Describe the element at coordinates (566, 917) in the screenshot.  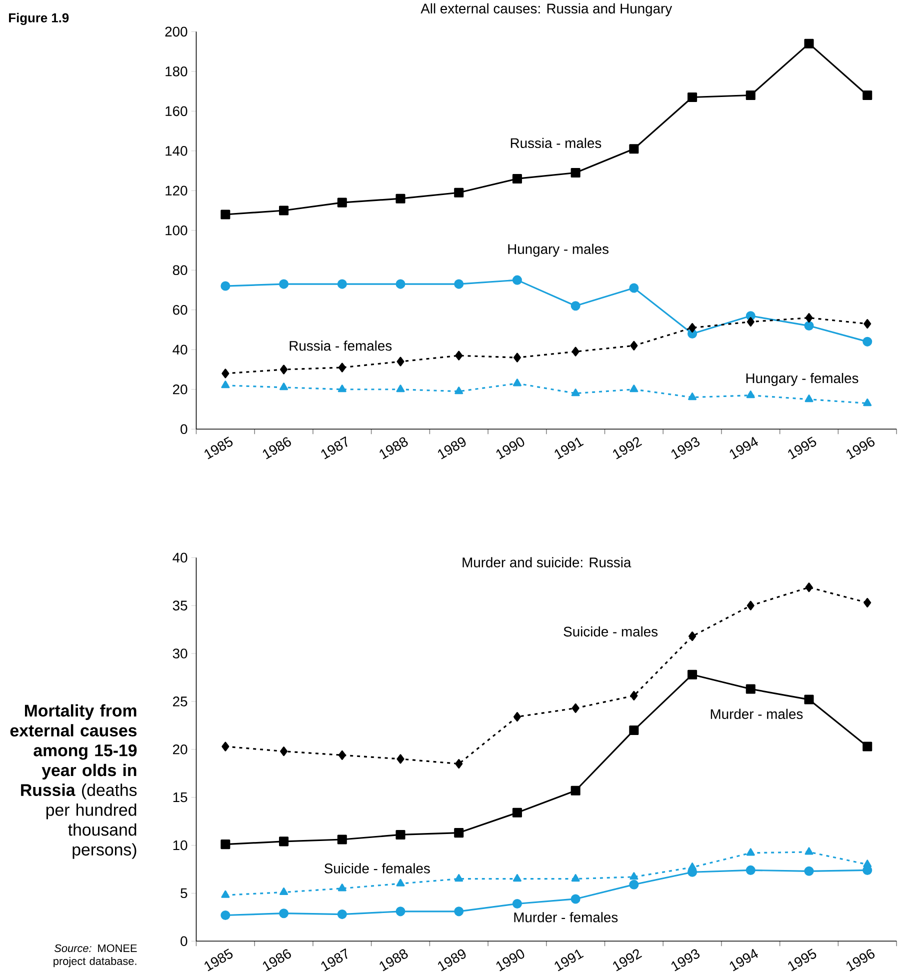
I see `series-label: Murder - females` at that location.